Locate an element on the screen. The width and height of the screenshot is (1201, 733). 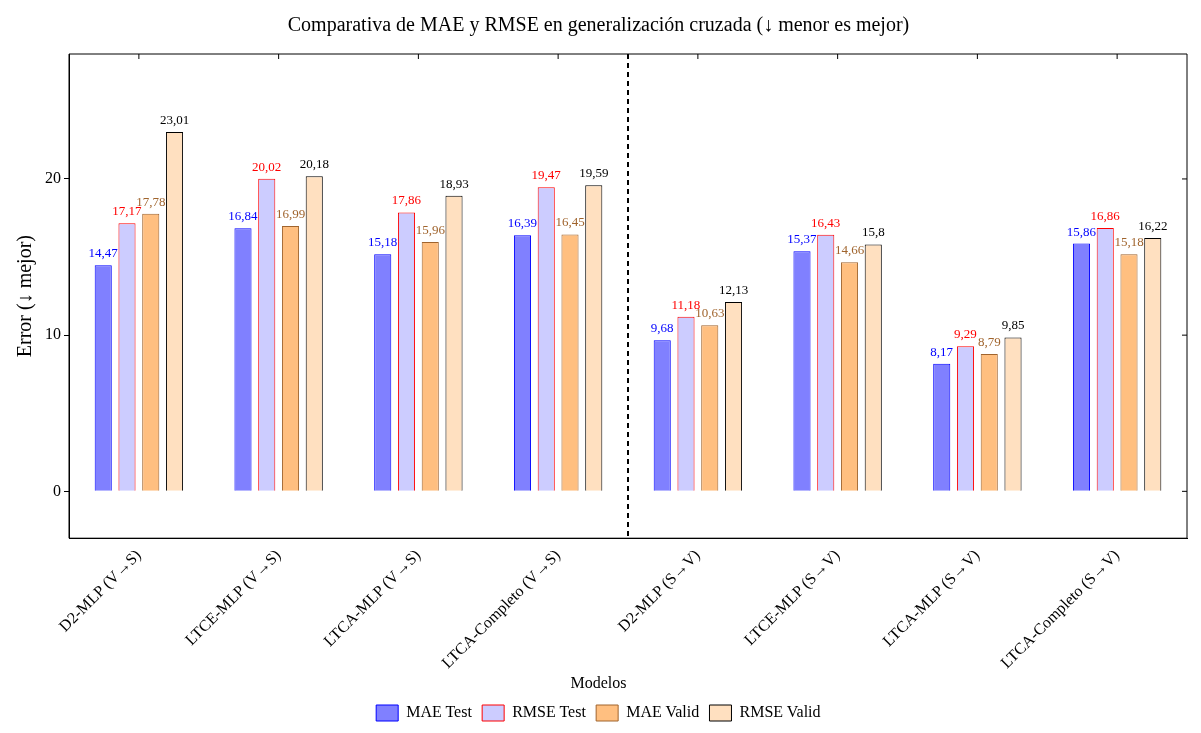
data-label: 16,39 is located at coordinates (522, 223).